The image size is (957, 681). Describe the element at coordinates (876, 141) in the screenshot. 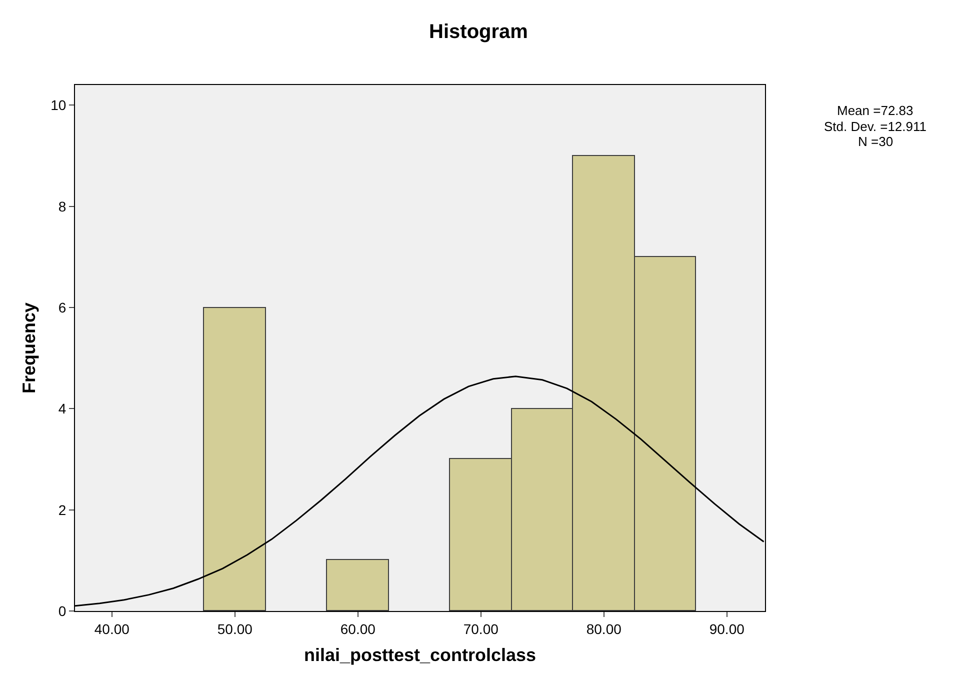

I see `text: N =30` at that location.